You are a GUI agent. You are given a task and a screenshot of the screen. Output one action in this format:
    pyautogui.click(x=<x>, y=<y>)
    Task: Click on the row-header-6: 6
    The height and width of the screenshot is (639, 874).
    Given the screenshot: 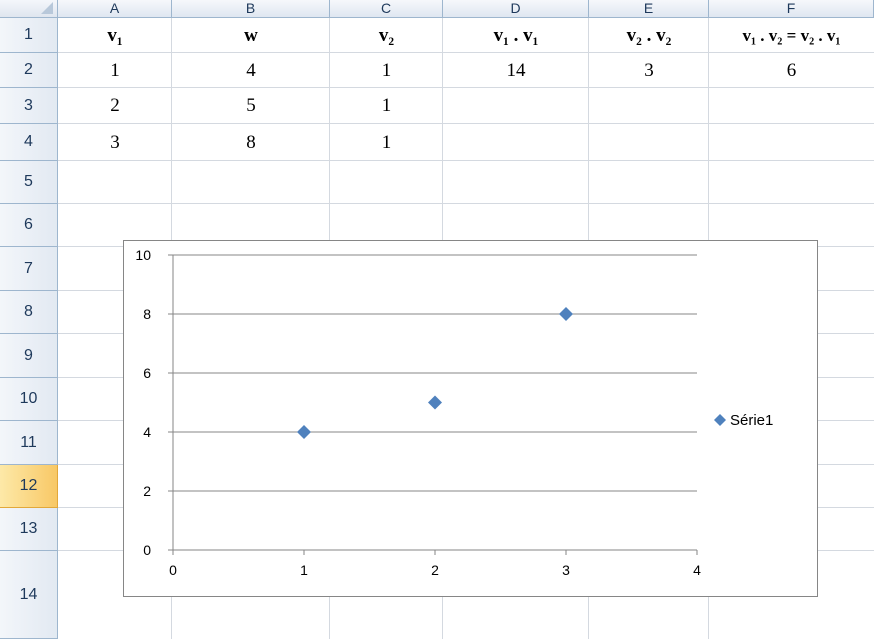 What is the action you would take?
    pyautogui.click(x=29, y=225)
    